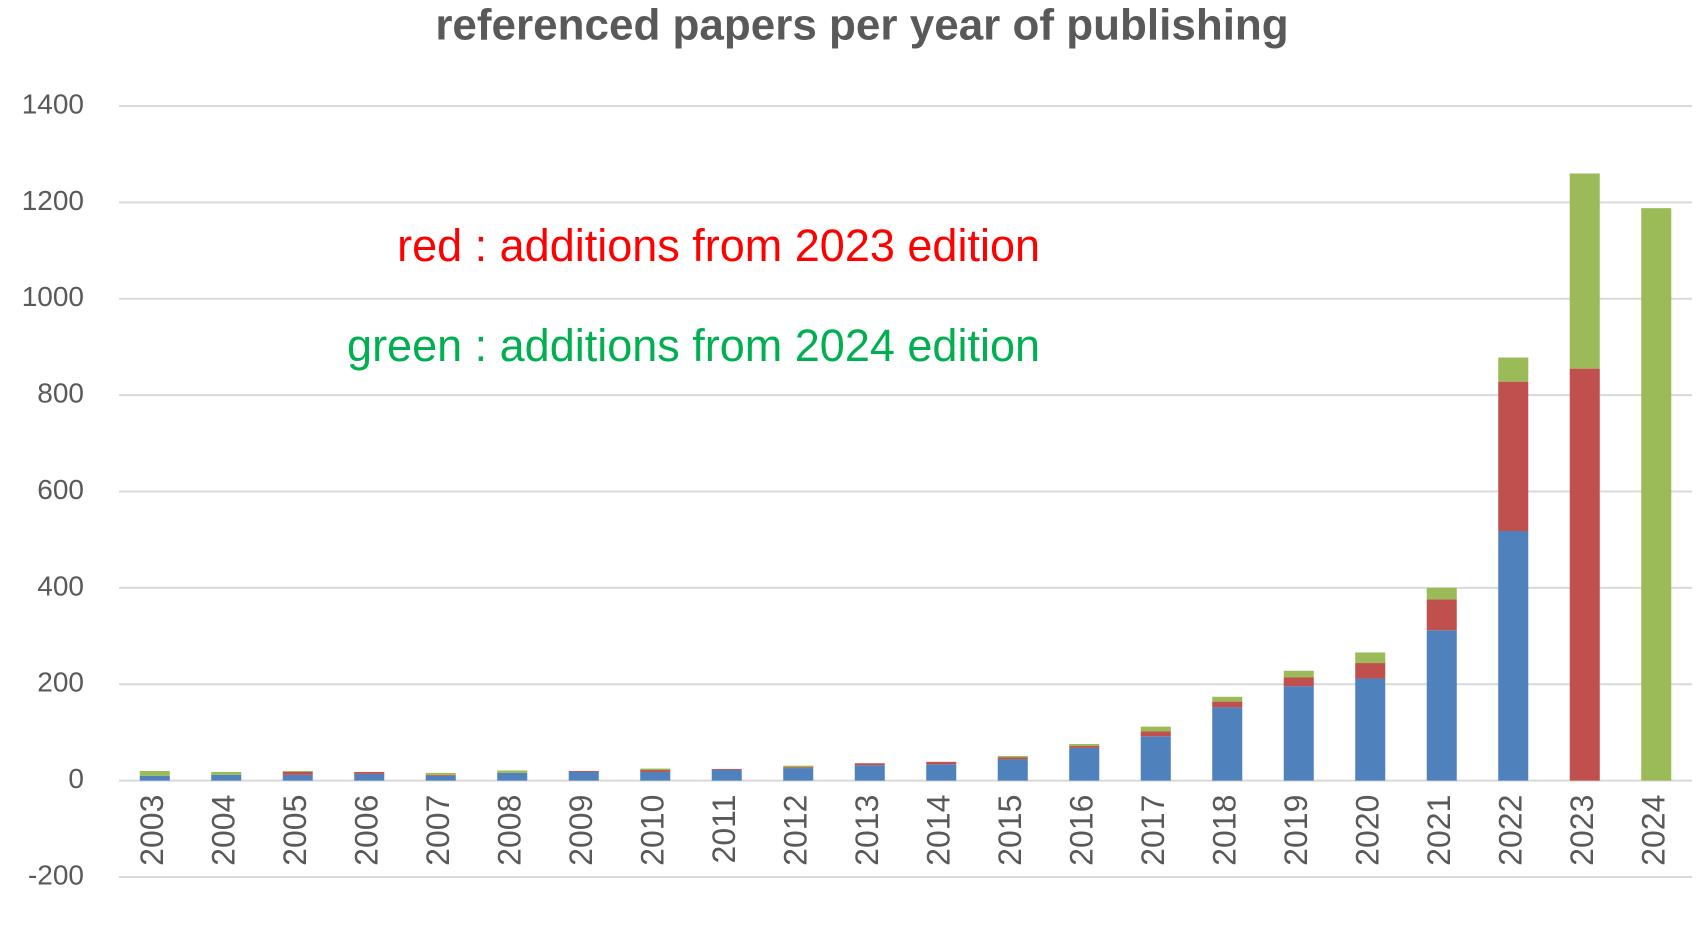  What do you see at coordinates (724, 829) in the screenshot?
I see `x-tick-label: 2011` at bounding box center [724, 829].